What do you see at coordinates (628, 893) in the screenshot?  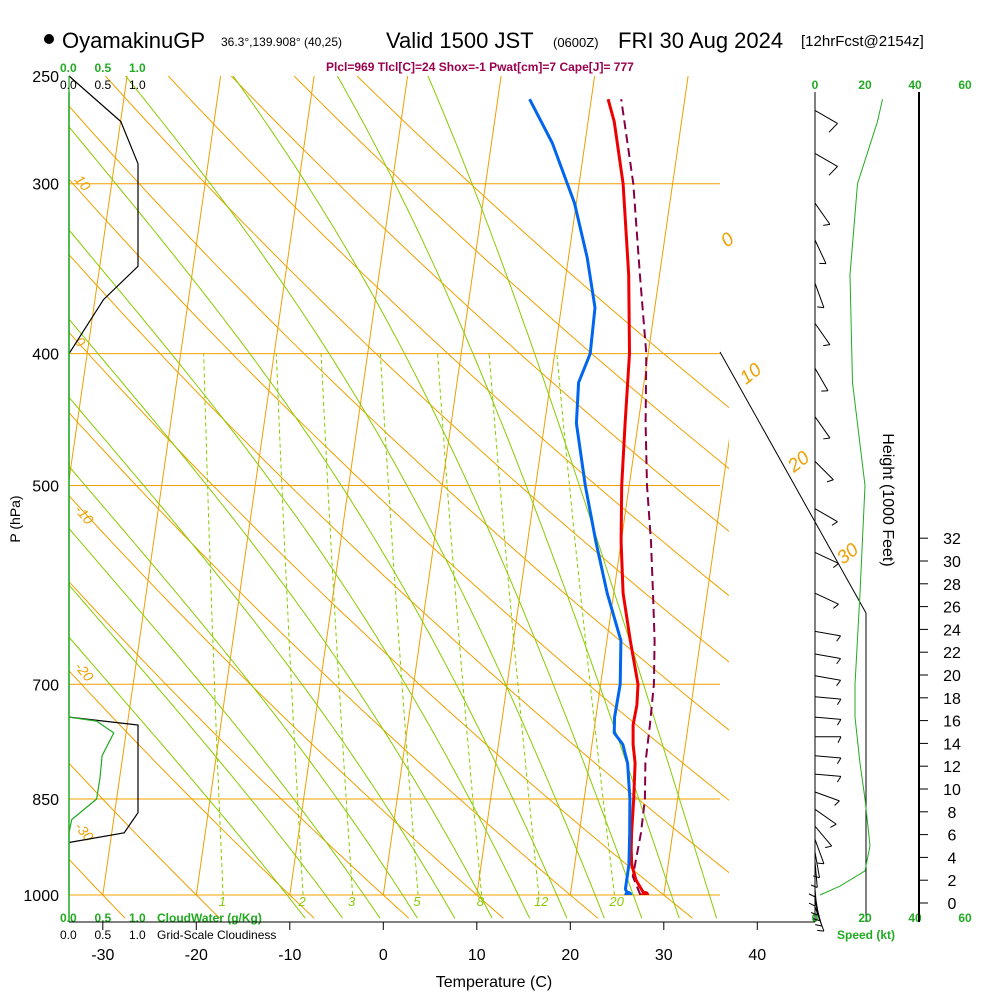 I see `surface-dewpoint-marker` at bounding box center [628, 893].